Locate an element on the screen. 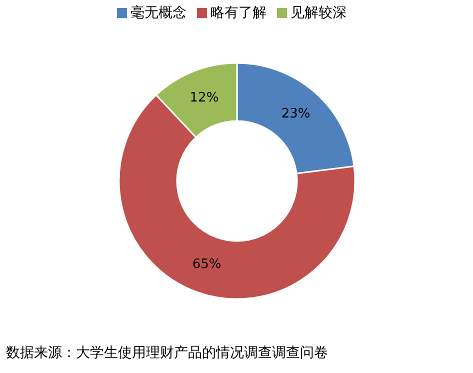  legend-label: 略有了解 is located at coordinates (238, 13).